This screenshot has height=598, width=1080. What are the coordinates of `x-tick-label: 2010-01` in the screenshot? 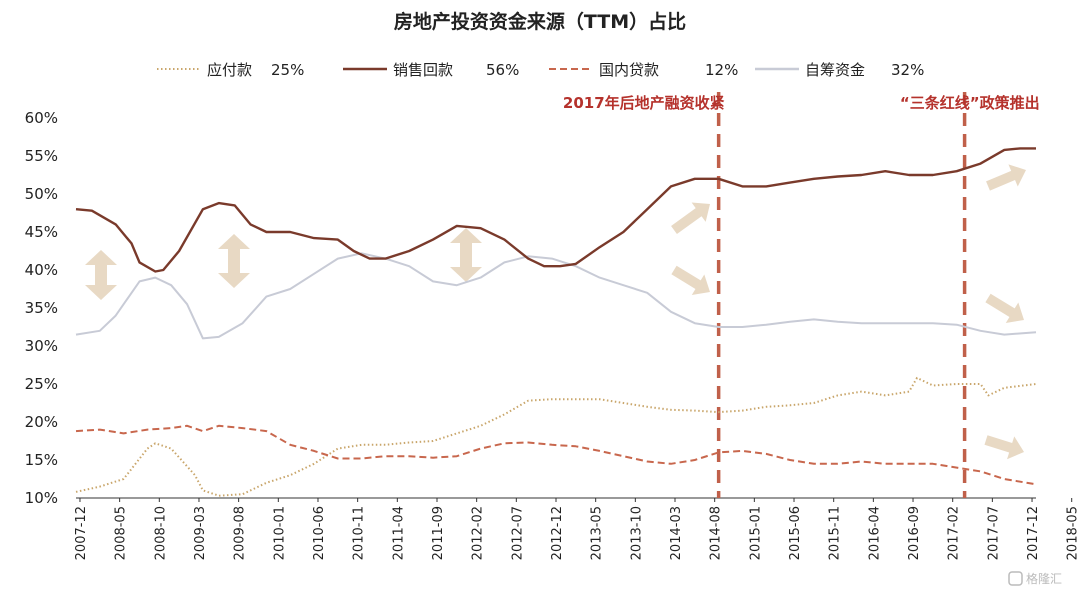 It's located at (279, 533).